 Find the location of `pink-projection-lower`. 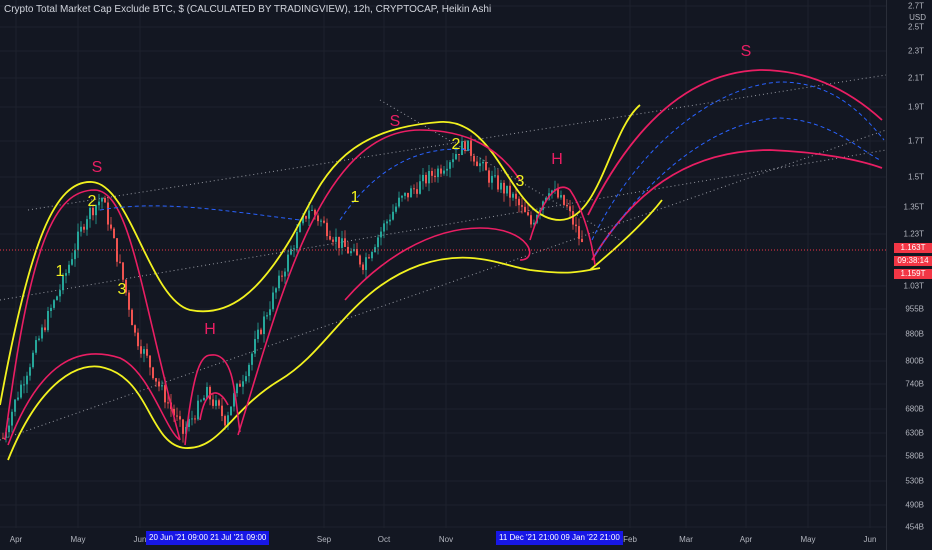

pink-projection-lower is located at coordinates (737, 205).